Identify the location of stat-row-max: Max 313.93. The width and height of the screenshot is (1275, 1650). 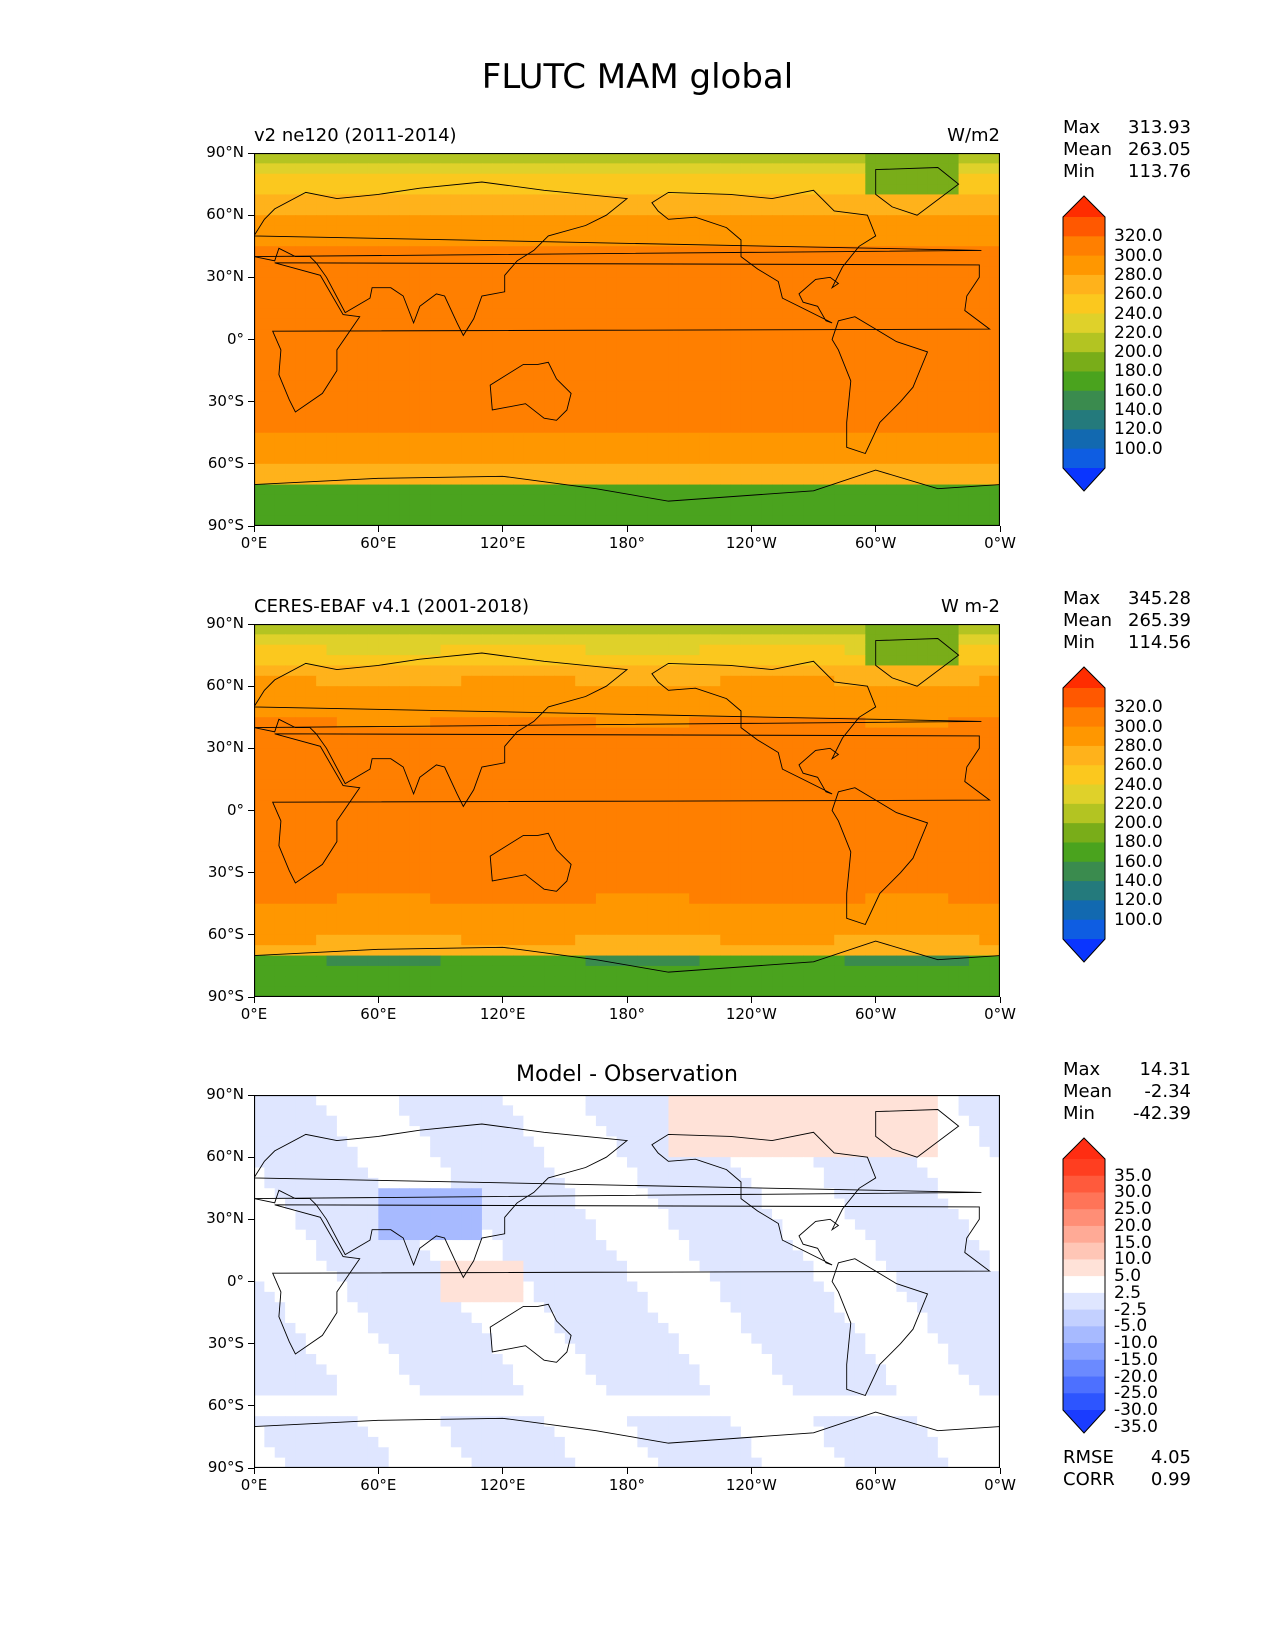
(1127, 129).